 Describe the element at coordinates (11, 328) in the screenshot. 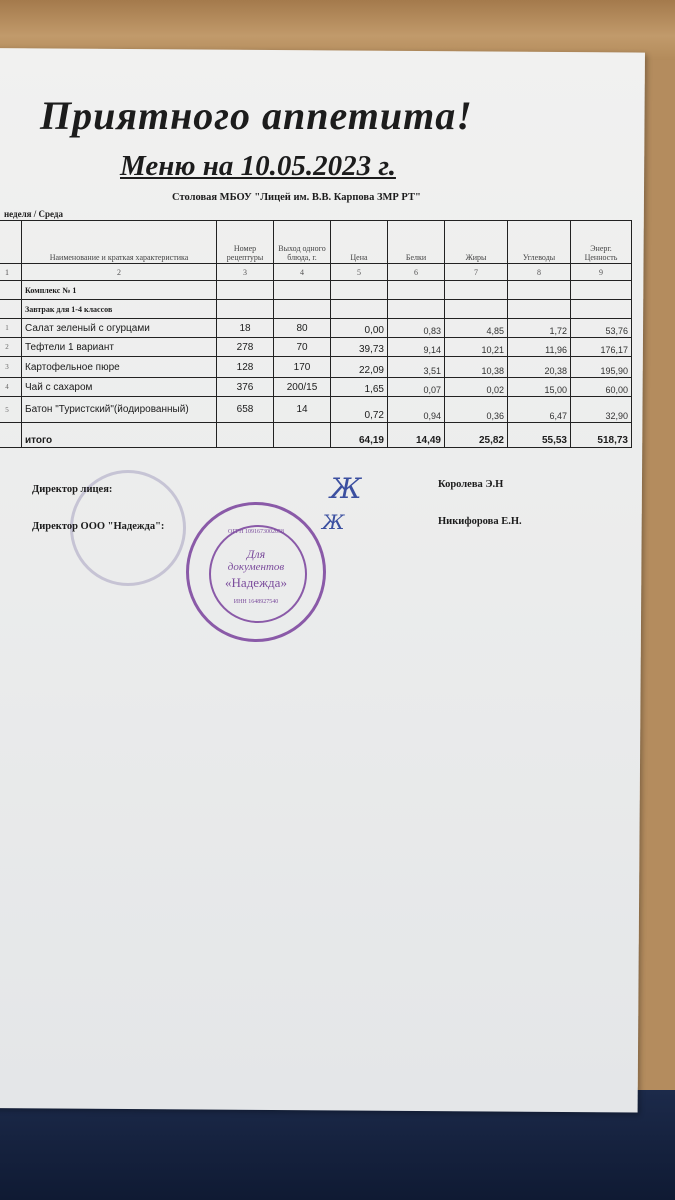

I see `row-number-cell: 1` at that location.